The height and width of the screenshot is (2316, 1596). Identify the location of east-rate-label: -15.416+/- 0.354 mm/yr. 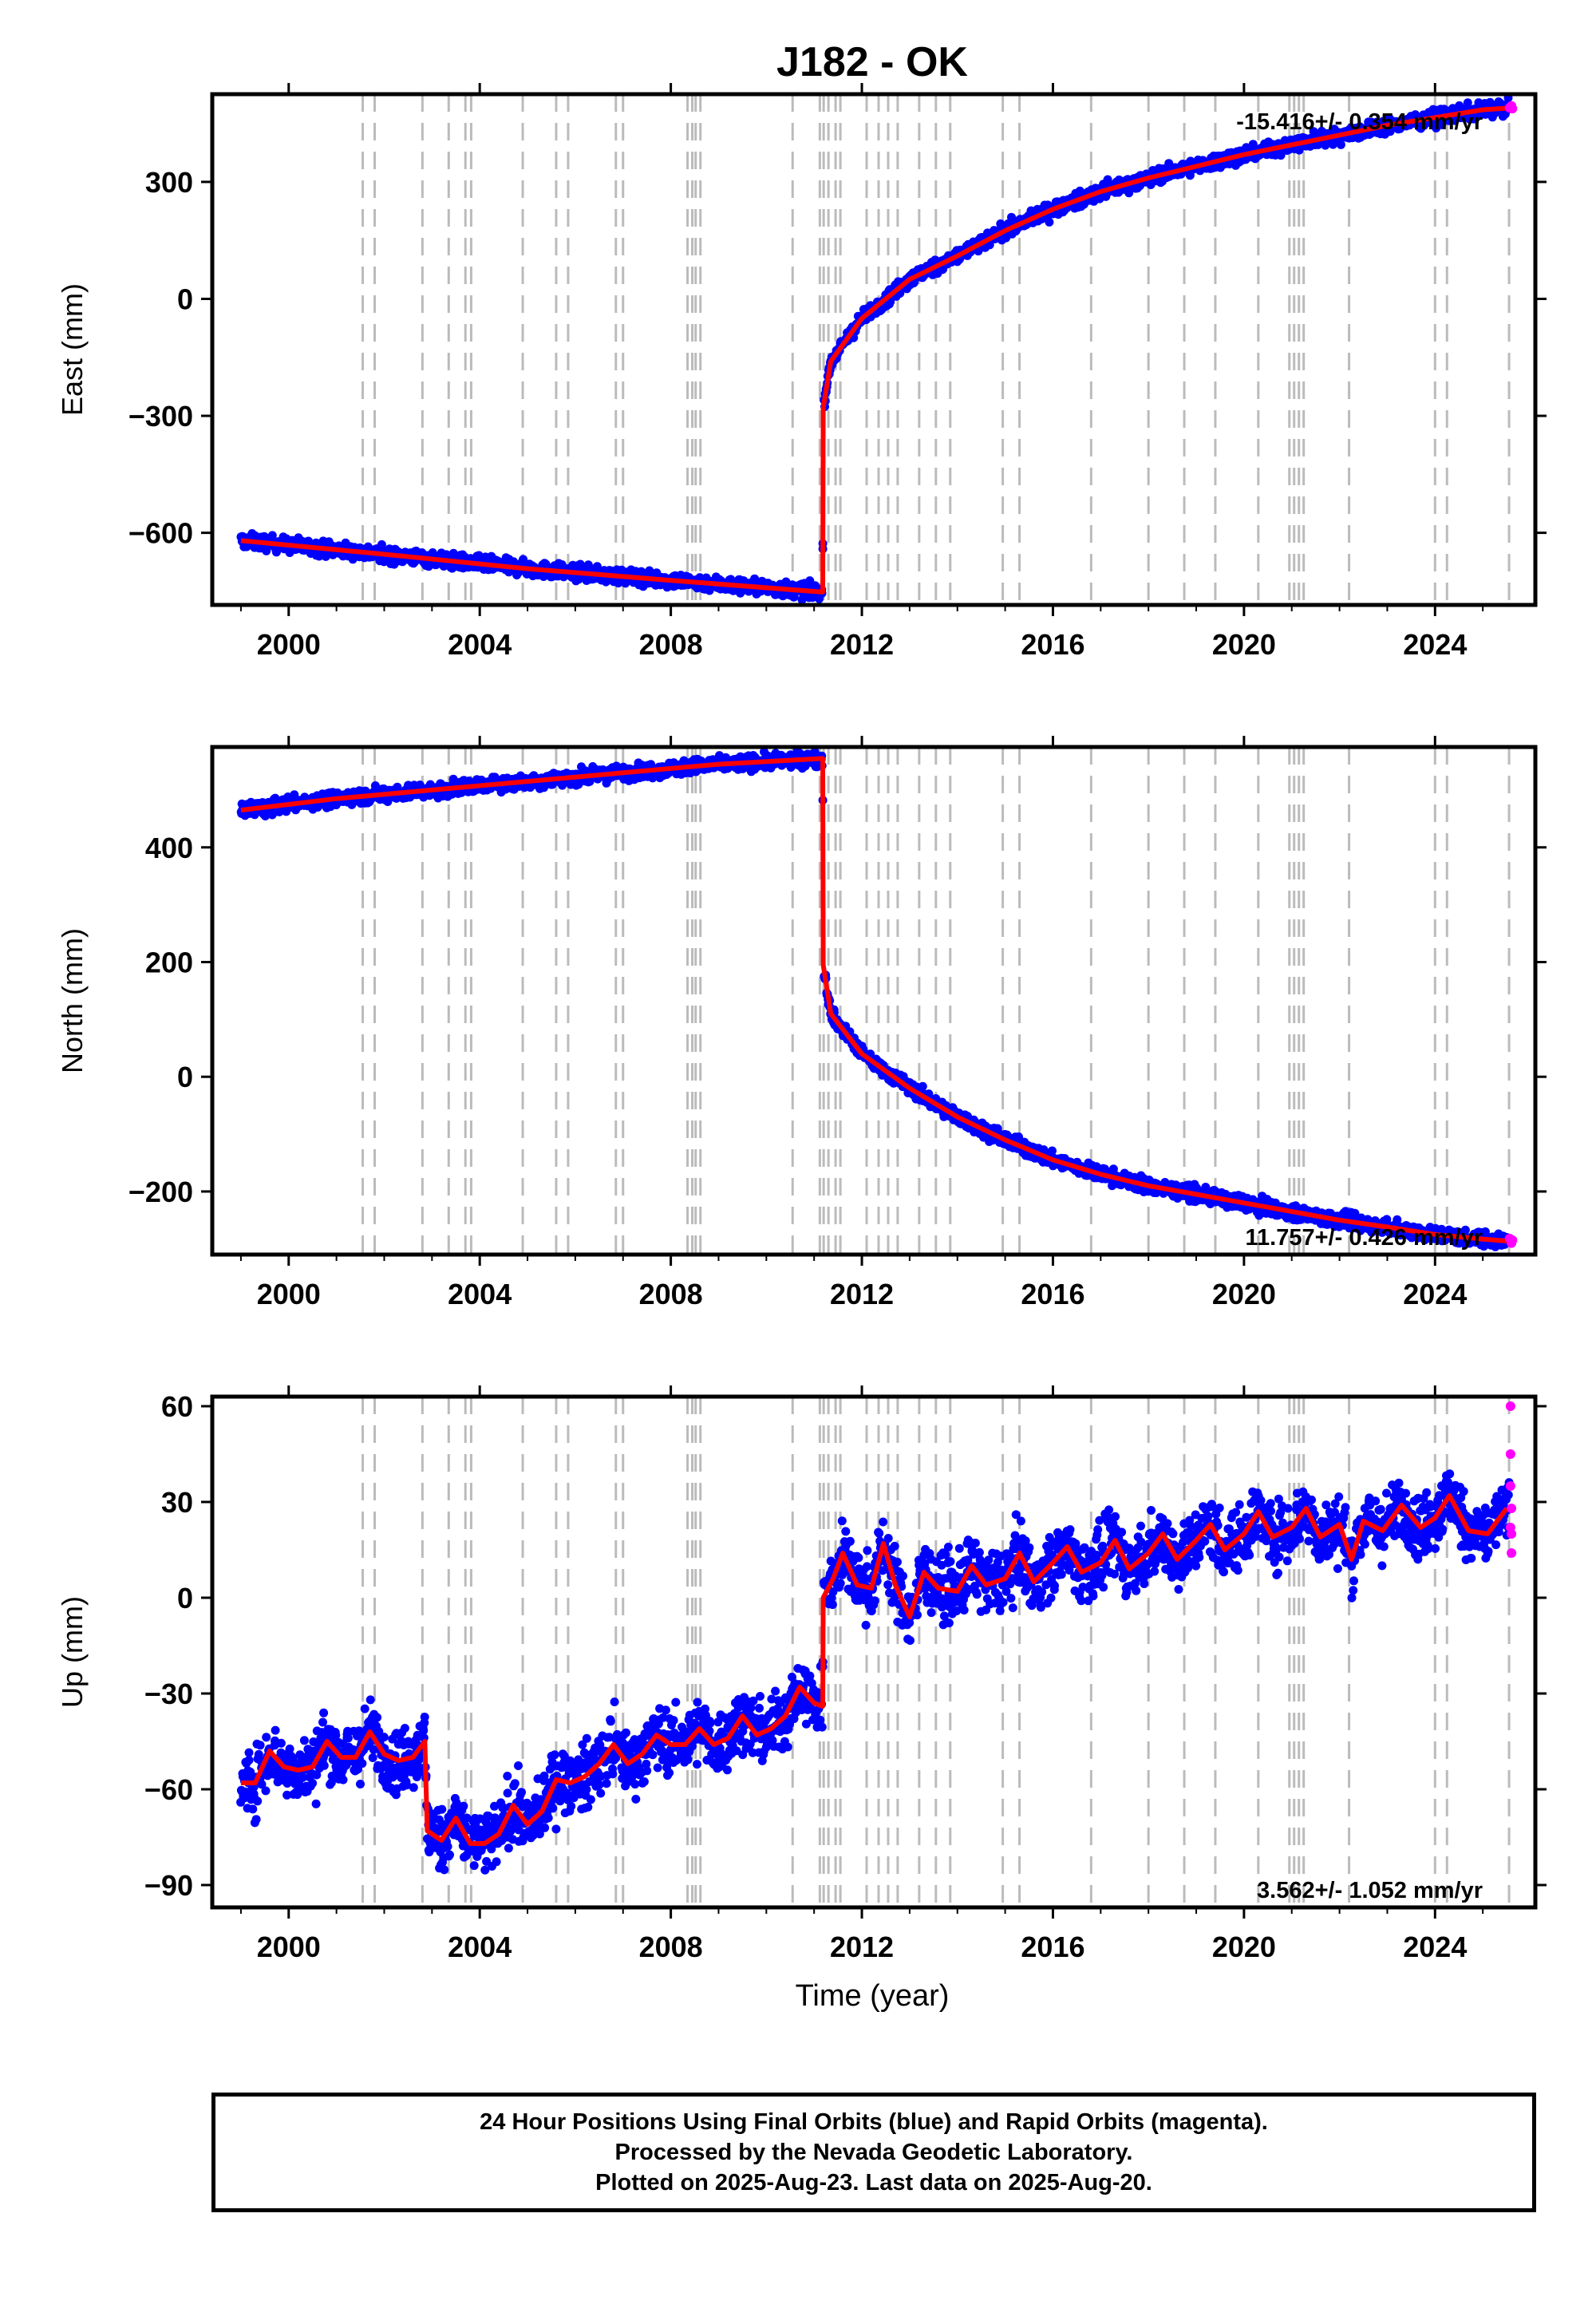
(1359, 122).